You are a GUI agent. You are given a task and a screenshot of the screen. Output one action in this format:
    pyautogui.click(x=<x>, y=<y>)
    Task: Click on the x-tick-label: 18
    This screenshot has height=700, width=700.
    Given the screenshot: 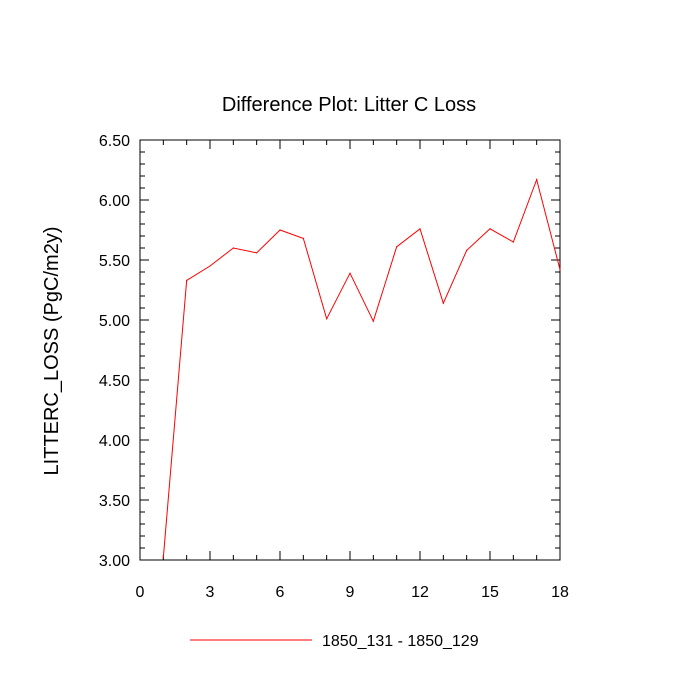 What is the action you would take?
    pyautogui.click(x=560, y=592)
    